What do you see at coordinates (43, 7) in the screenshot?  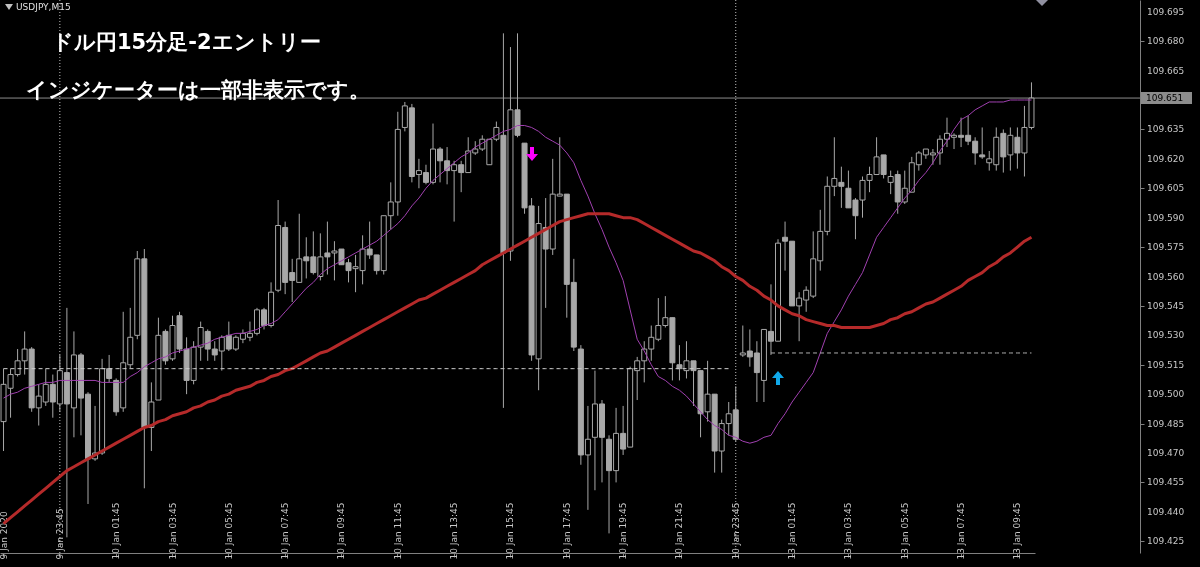 I see `annotation: USDJPY,M15` at bounding box center [43, 7].